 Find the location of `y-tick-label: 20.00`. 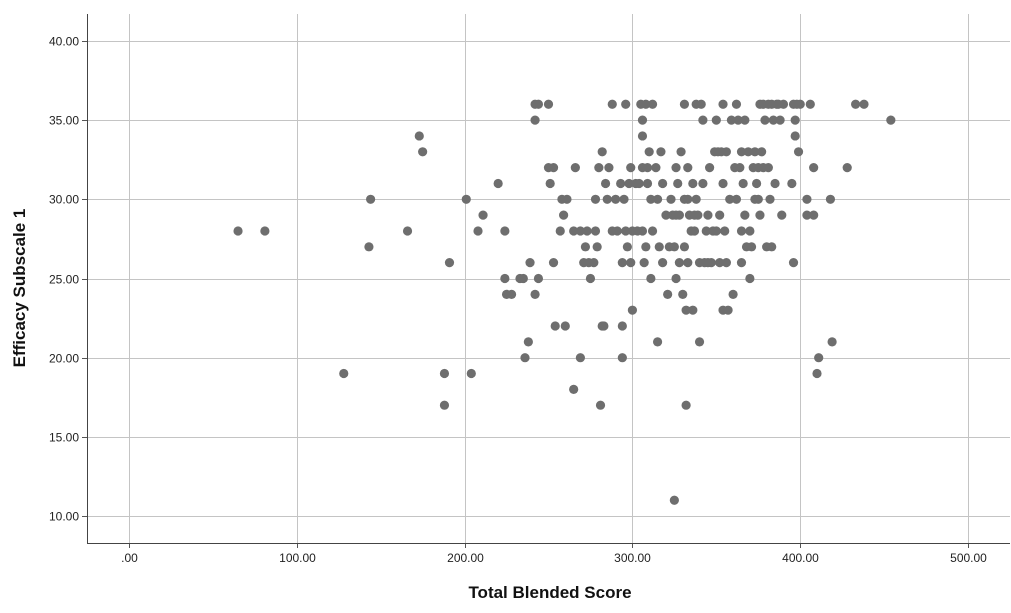

y-tick-label: 20.00 is located at coordinates (64, 359).